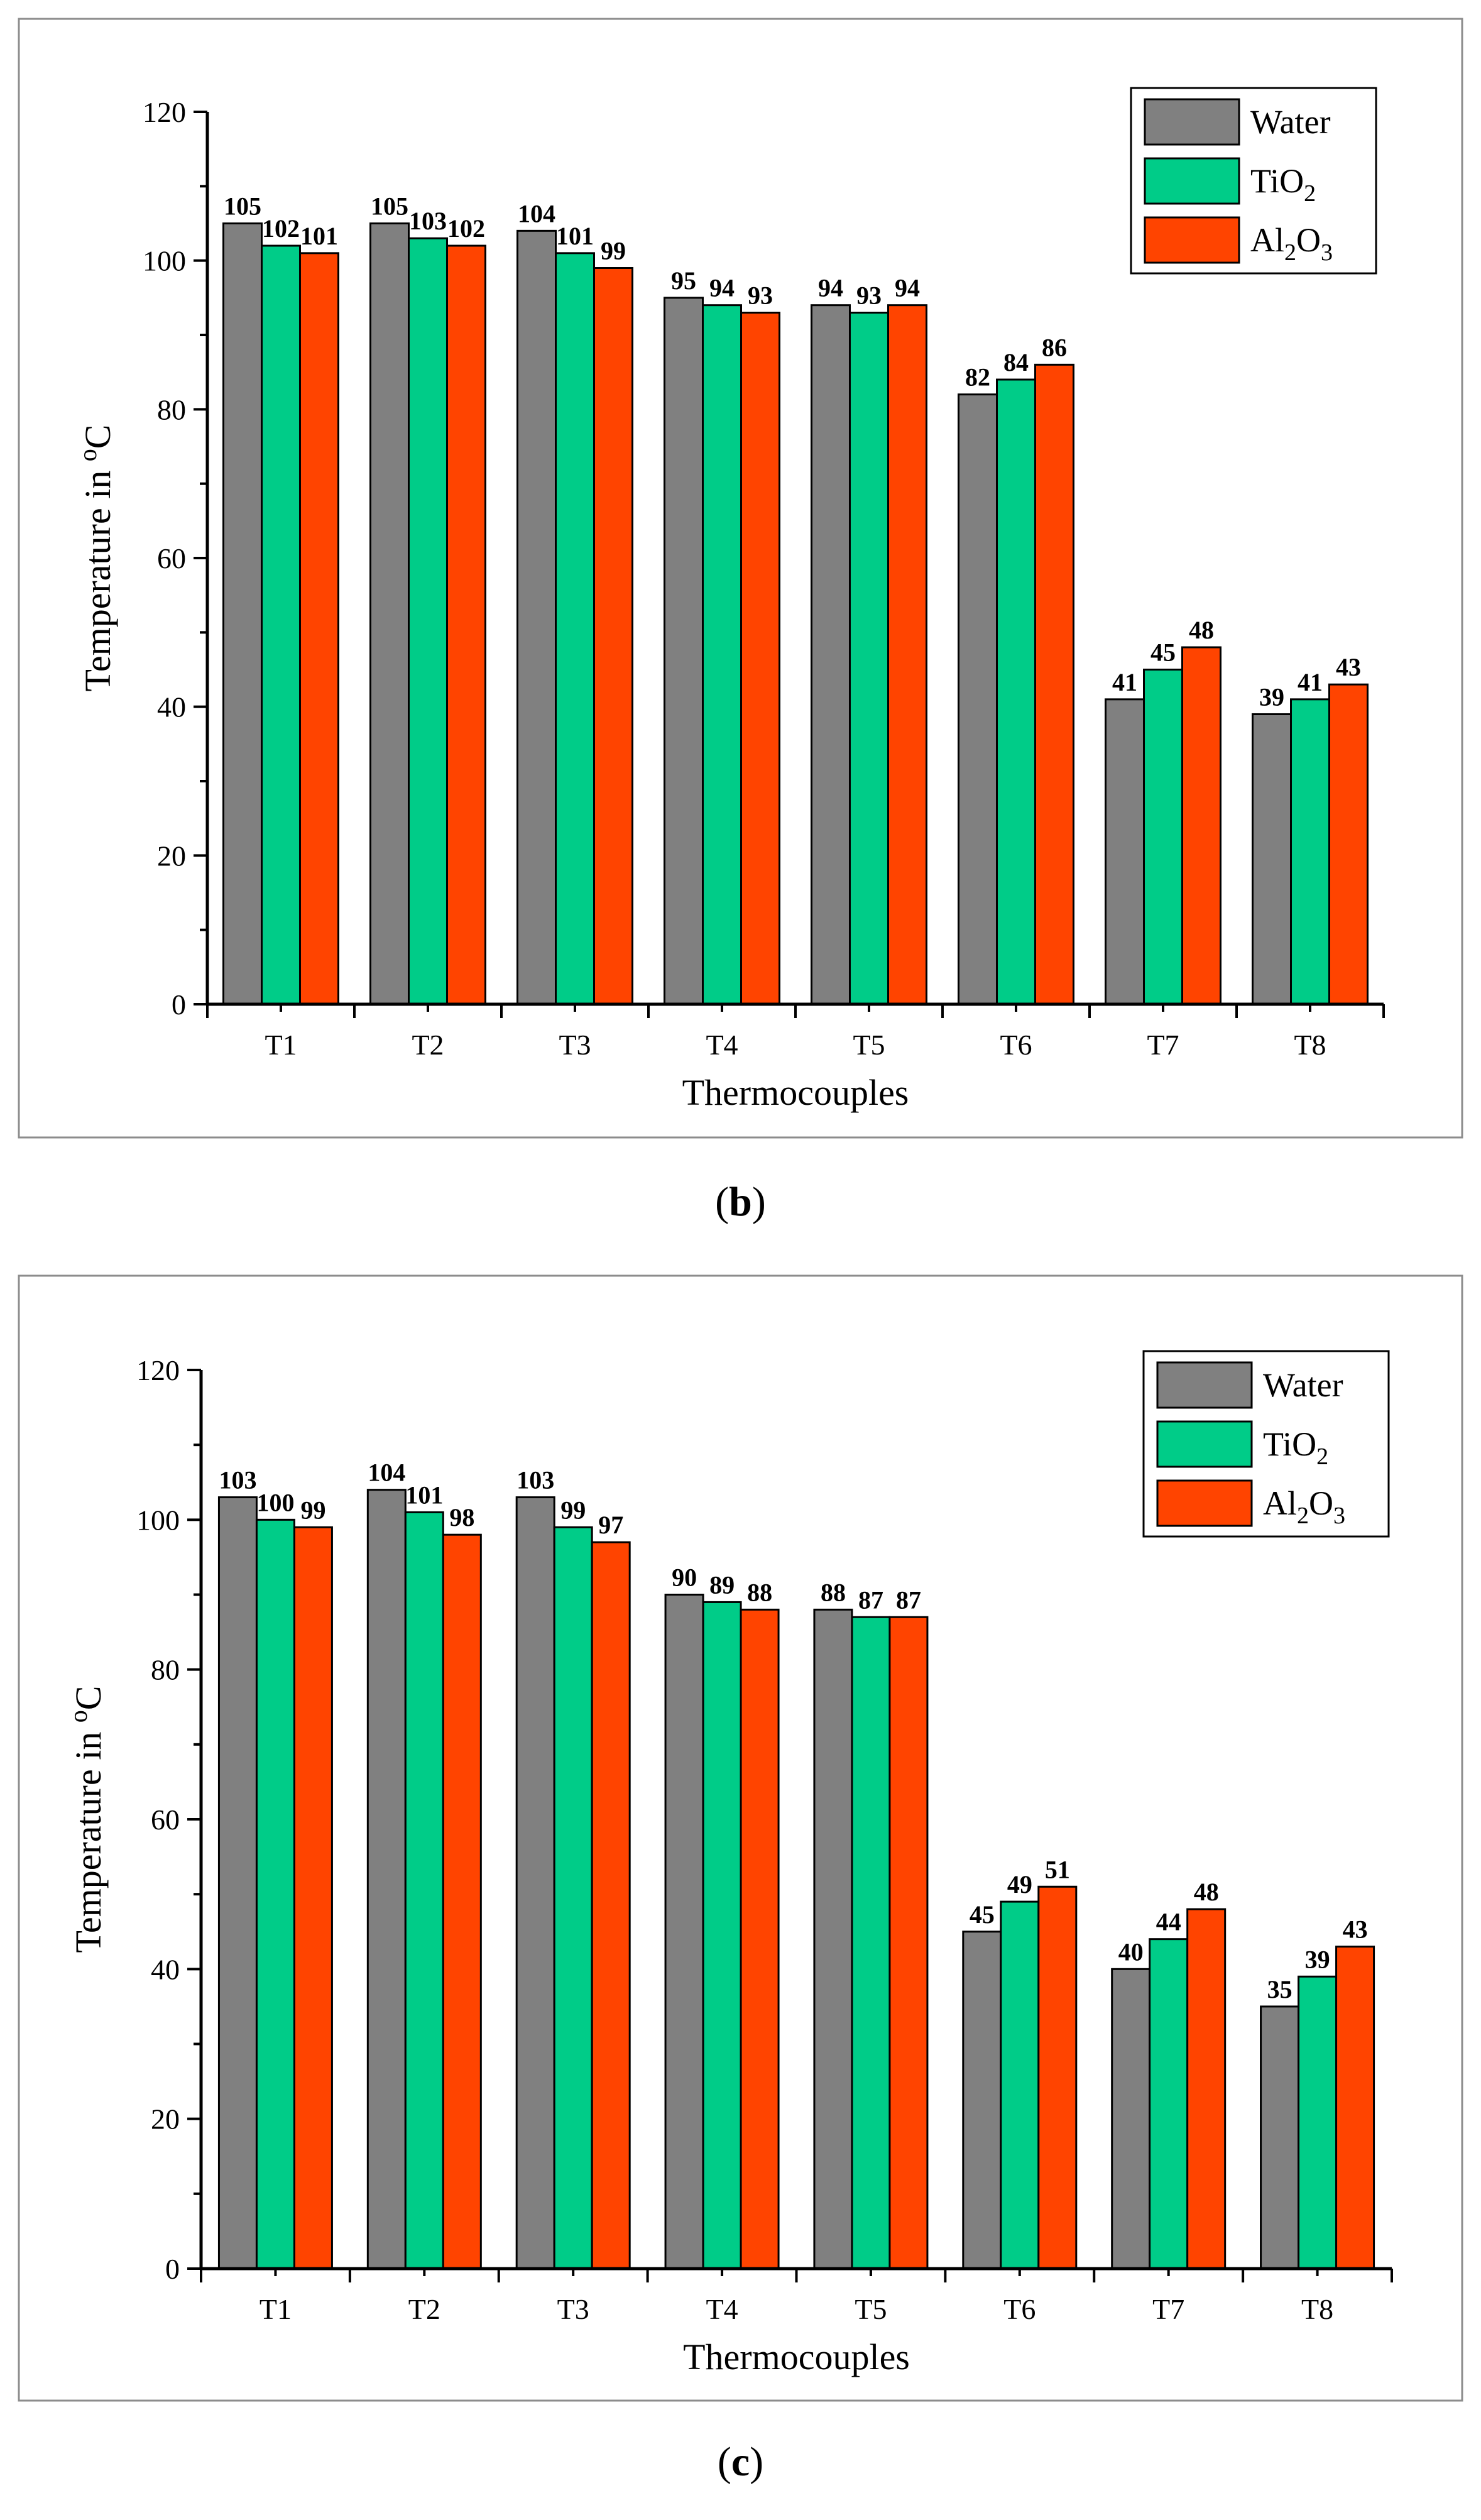 This screenshot has height=2520, width=1481. What do you see at coordinates (1057, 1869) in the screenshot?
I see `data-label-al2o3-t6: 51` at bounding box center [1057, 1869].